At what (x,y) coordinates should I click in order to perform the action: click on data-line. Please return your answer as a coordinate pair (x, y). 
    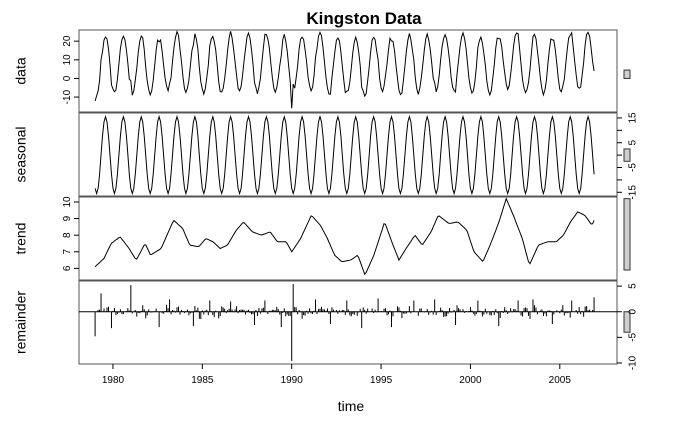
    Looking at the image, I should click on (344, 69).